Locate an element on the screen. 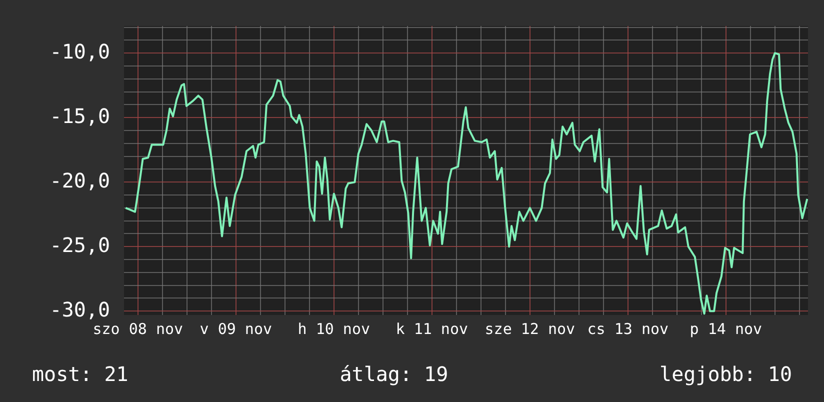 The width and height of the screenshot is (824, 402). x-tick-label: k 11 nov is located at coordinates (432, 329).